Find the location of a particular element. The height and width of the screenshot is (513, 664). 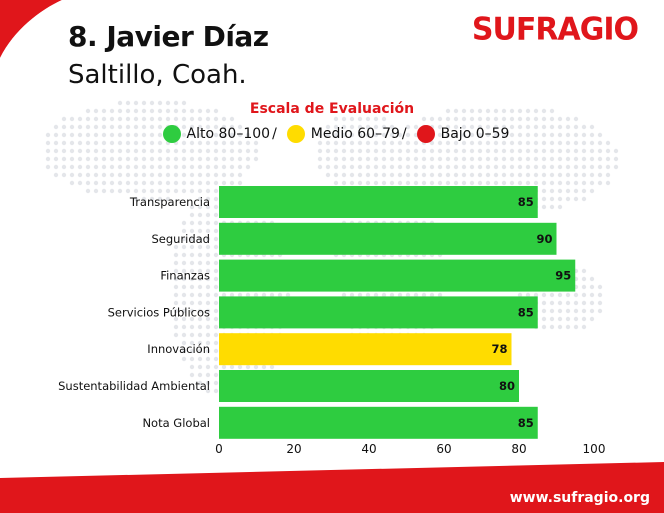

x-tick-label: 0 is located at coordinates (219, 449).